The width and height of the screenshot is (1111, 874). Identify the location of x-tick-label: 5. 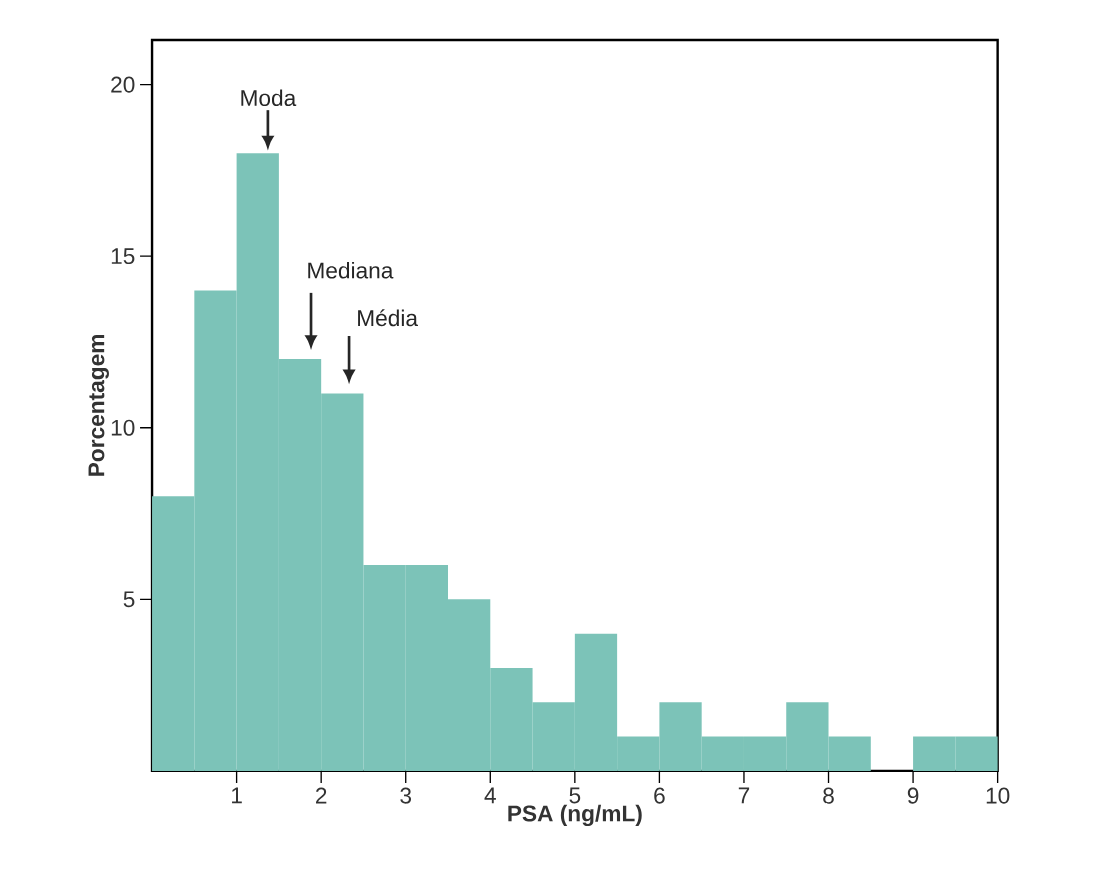
(575, 795).